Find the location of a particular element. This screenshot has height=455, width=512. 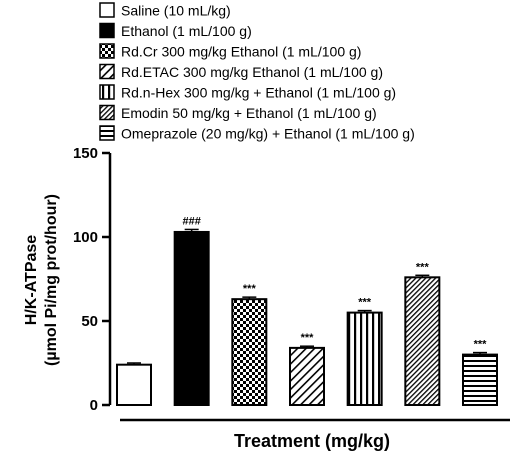

legend-label: Rd.Cr 300 mg/kg Ethanol (1 mL/100 g) is located at coordinates (241, 52).